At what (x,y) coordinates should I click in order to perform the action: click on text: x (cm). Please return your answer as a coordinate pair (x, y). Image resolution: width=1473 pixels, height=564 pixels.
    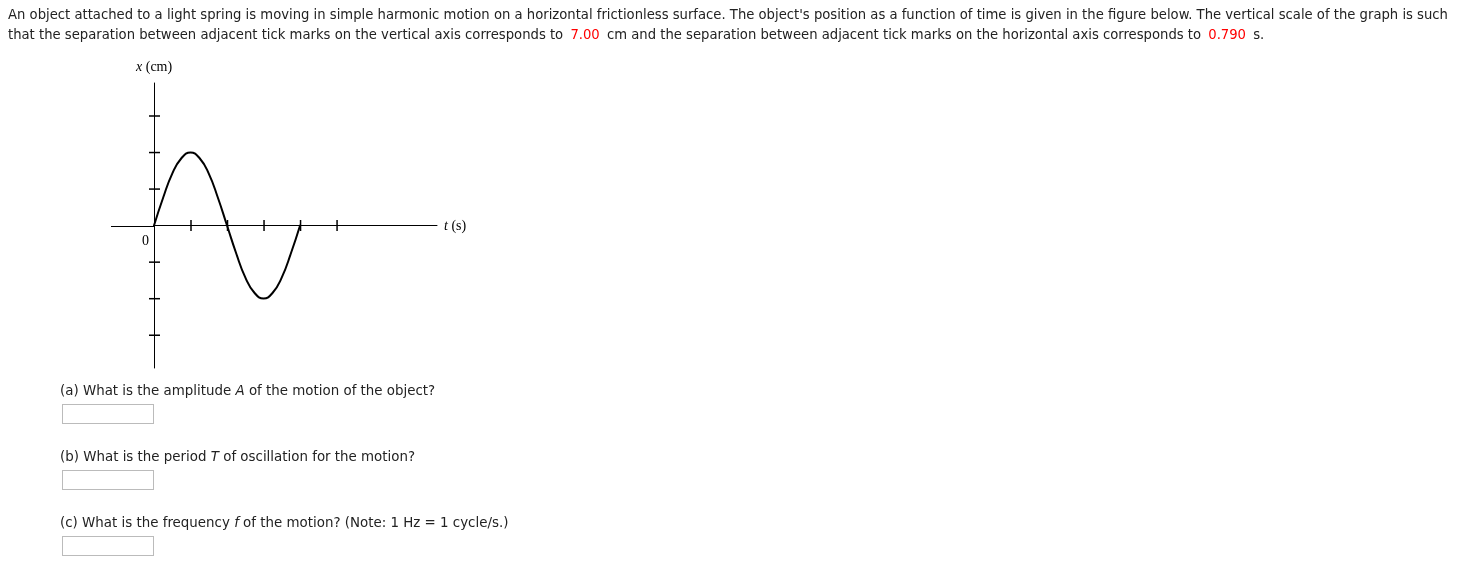
    Looking at the image, I should click on (154, 67).